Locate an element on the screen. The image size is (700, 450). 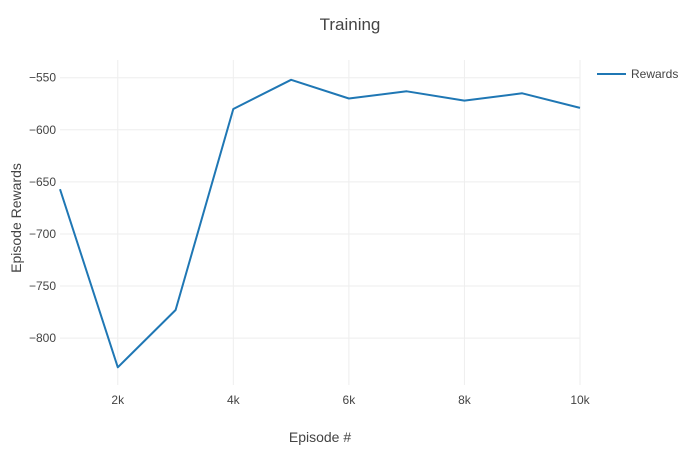
x-axis-ticks: 2k 4k 6k 8k 10k is located at coordinates (350, 400).